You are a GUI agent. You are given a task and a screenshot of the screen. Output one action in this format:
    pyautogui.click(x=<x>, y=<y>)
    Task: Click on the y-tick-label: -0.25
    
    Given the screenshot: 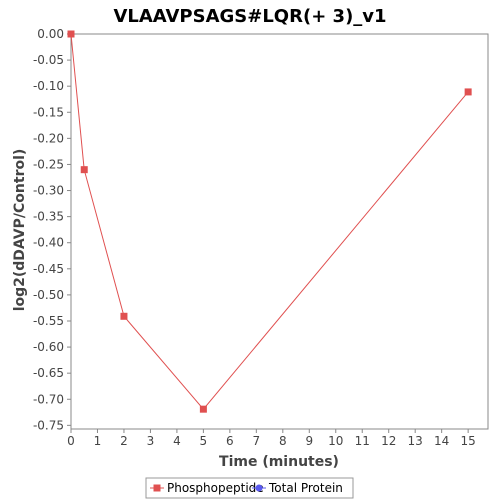 What is the action you would take?
    pyautogui.click(x=48, y=164)
    